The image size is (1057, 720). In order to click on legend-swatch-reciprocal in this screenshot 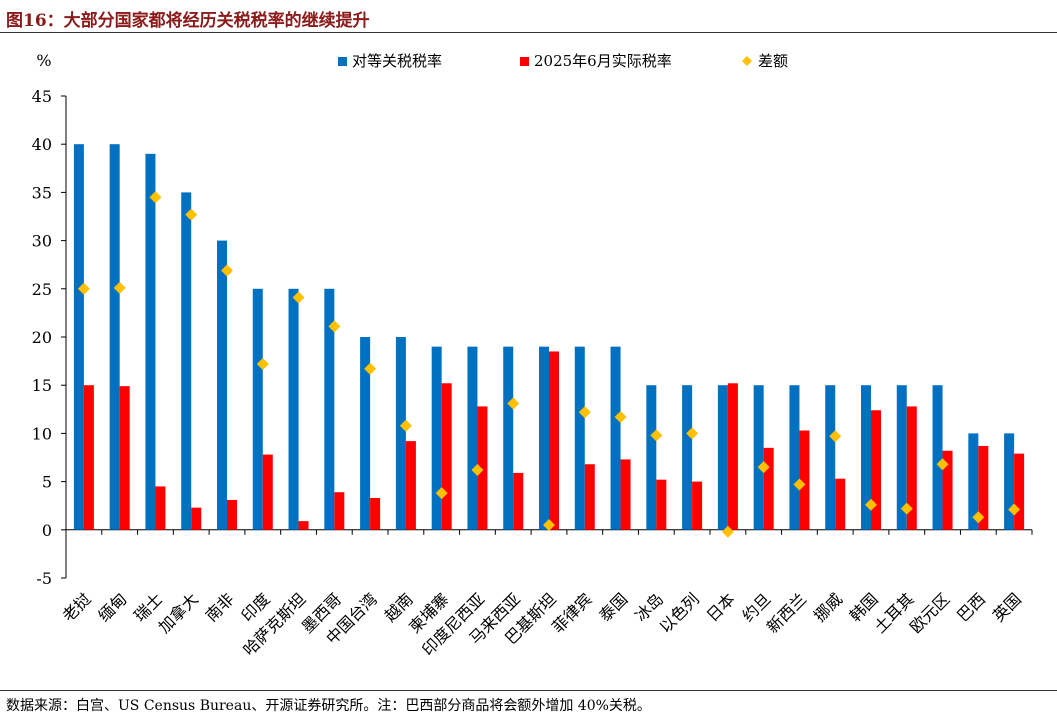, I will do `click(342, 61)`.